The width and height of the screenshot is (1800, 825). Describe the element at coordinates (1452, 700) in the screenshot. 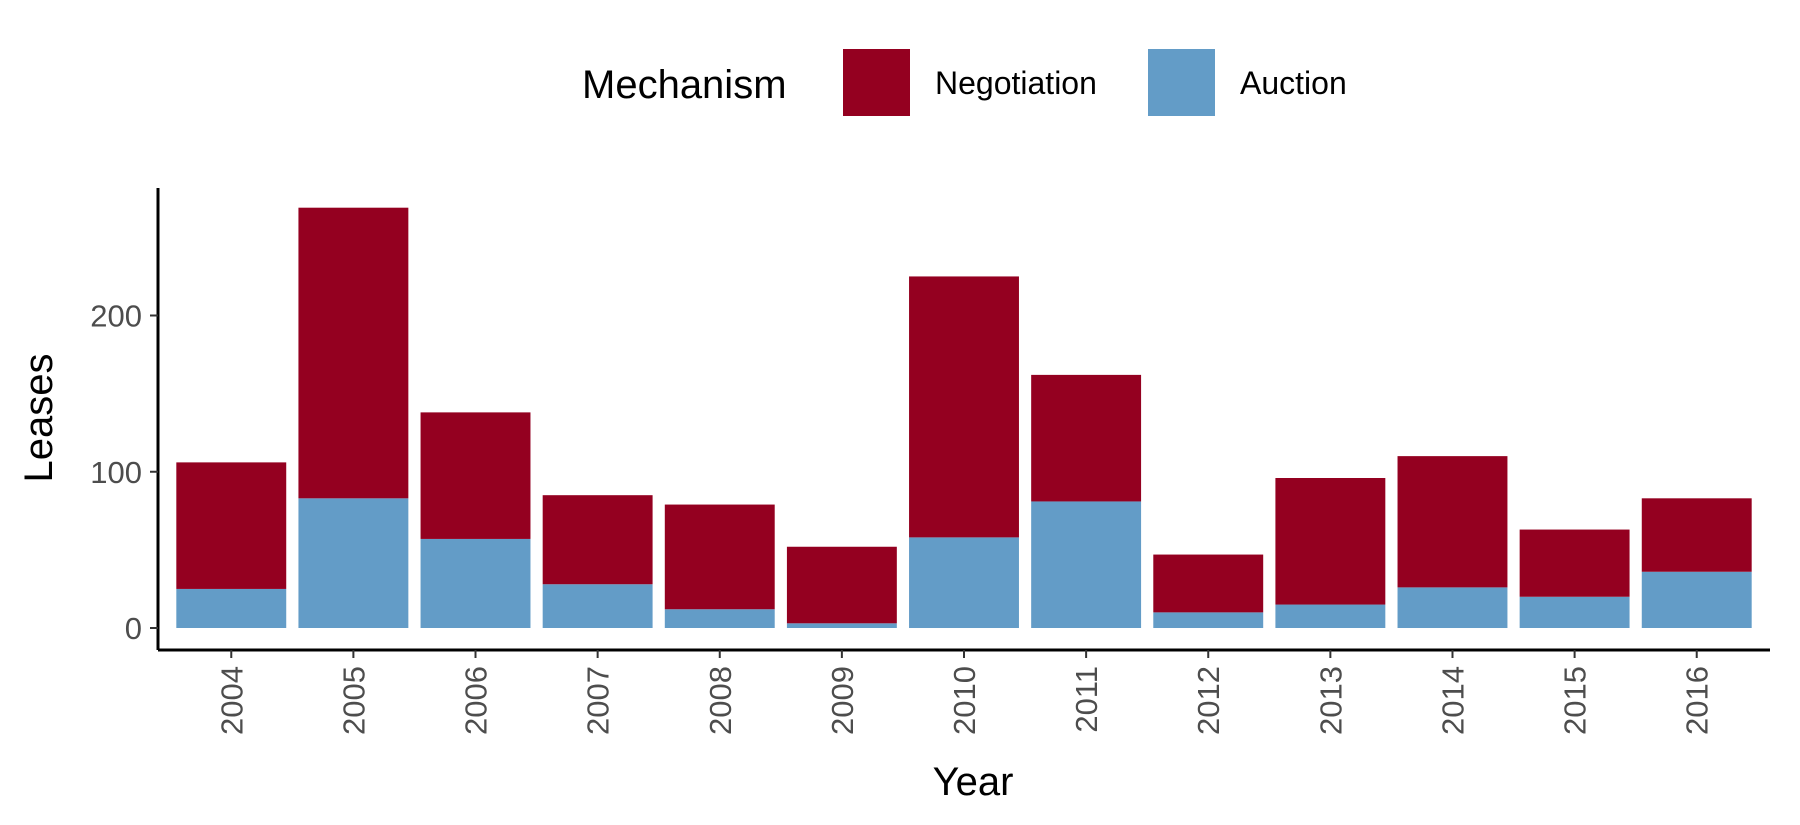

I see `x-tick-label-2014: 2014` at that location.